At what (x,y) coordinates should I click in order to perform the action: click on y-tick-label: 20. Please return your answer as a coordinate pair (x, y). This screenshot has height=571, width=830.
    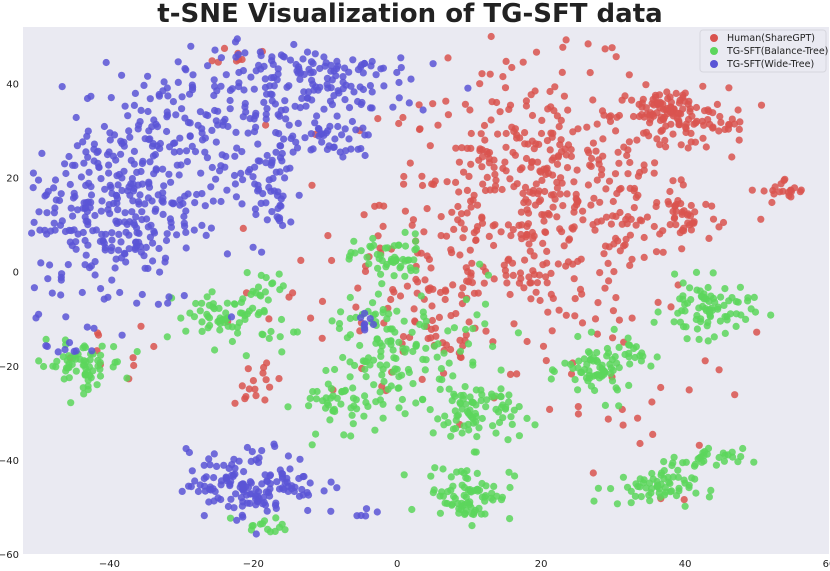
    Looking at the image, I should click on (12, 179).